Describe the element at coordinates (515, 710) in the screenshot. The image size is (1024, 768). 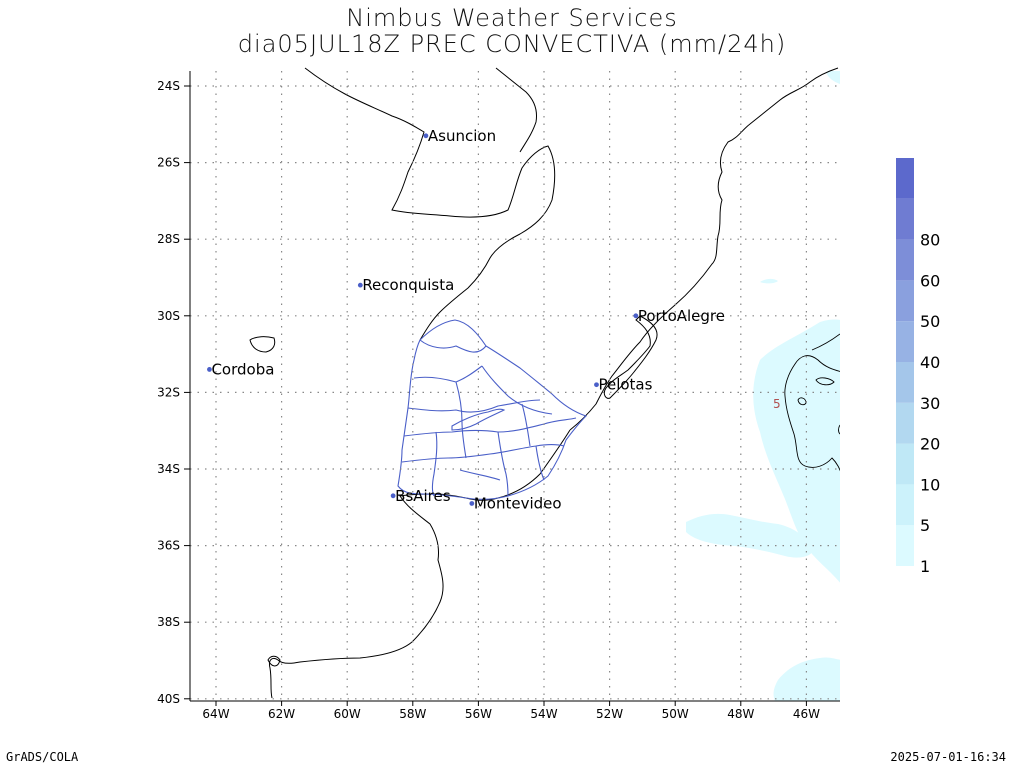
I see `longitude-axis: 64W 62W 60W 58W 56W 54W 52W 50W 48W 46W` at that location.